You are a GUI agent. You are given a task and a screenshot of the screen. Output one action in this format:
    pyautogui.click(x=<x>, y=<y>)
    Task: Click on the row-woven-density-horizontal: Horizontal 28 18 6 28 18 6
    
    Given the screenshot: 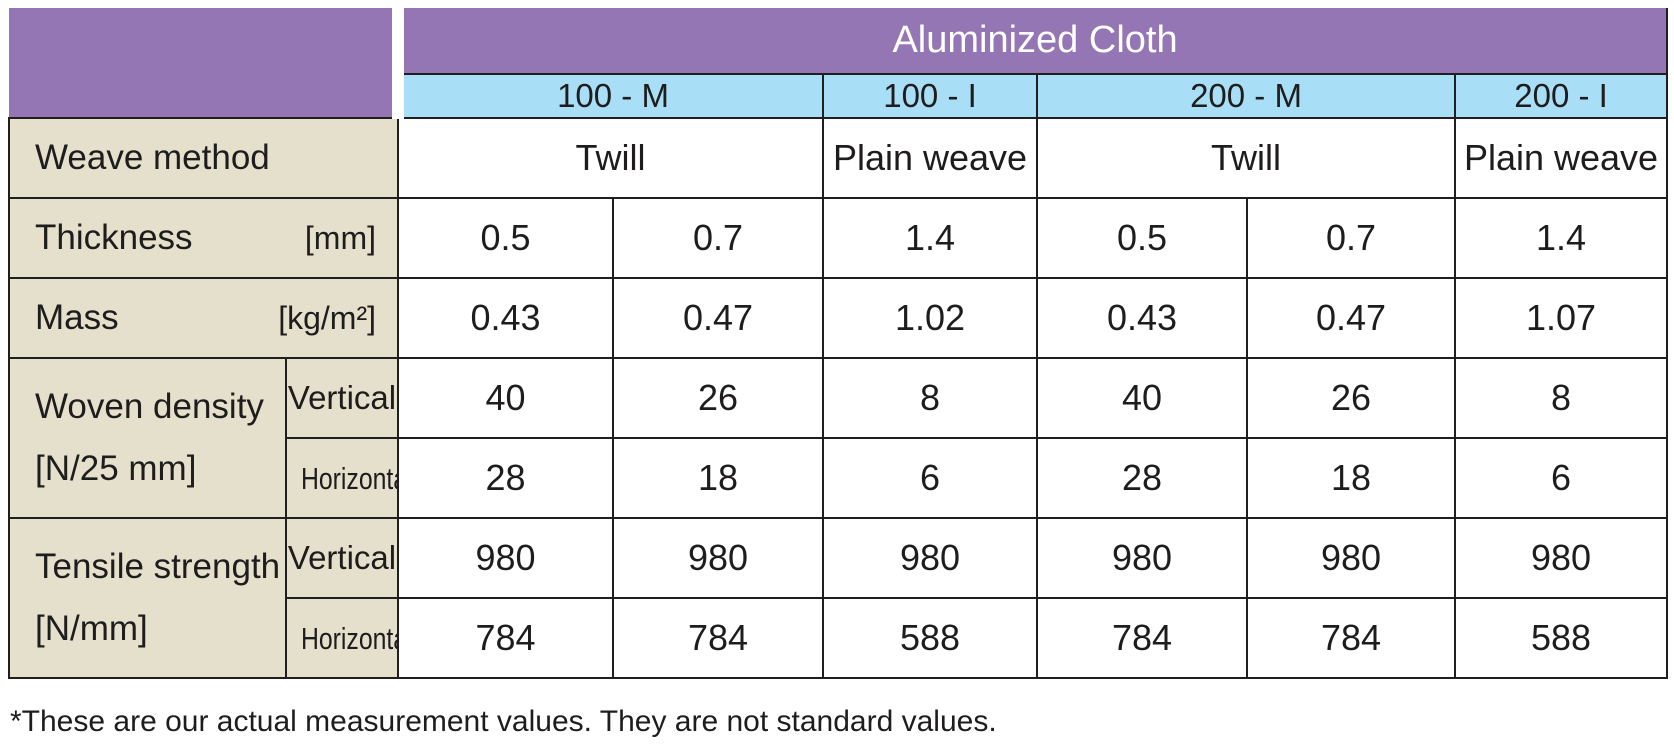 What is the action you would take?
    pyautogui.click(x=839, y=478)
    